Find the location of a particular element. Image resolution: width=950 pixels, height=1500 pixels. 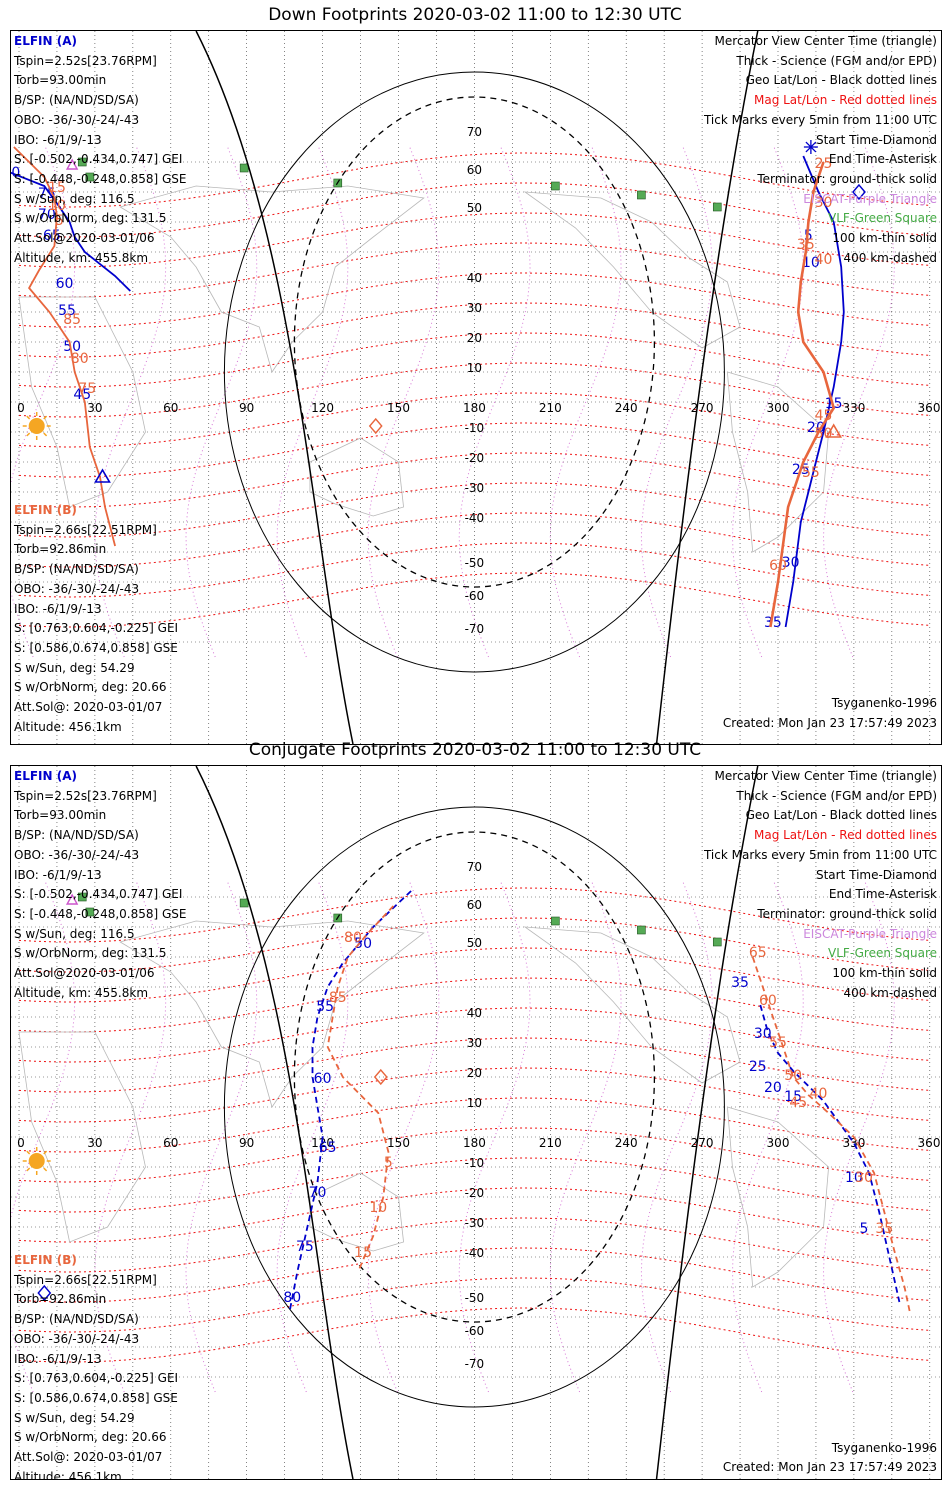

model-label: Tsyganenko-1996 is located at coordinates (884, 1448).